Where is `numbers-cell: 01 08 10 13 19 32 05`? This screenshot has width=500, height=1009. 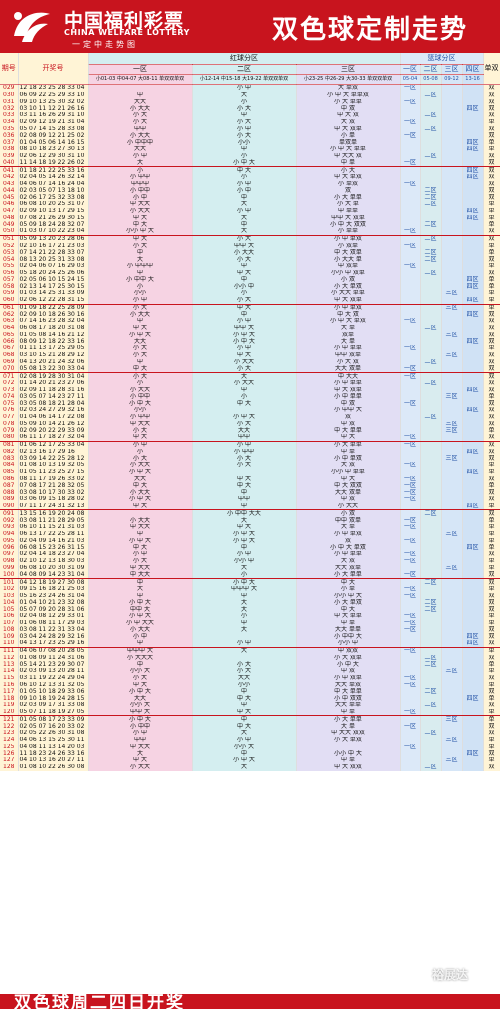 numbers-cell: 01 08 10 13 19 32 05 is located at coordinates (53, 465).